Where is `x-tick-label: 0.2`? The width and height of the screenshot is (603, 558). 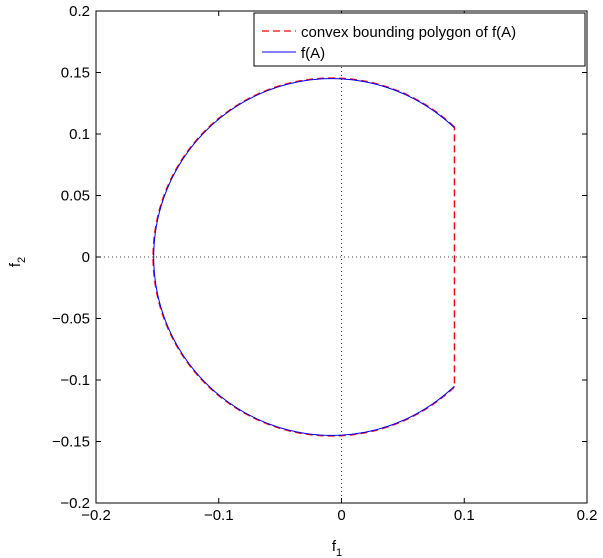 x-tick-label: 0.2 is located at coordinates (587, 515).